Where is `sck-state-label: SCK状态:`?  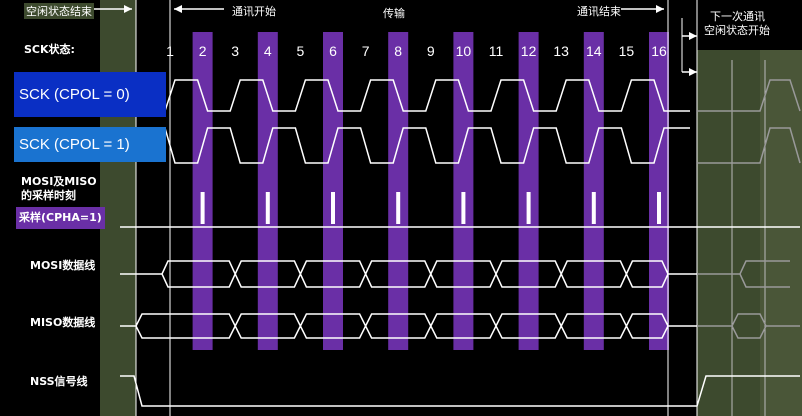
sck-state-label: SCK状态: is located at coordinates (49, 49).